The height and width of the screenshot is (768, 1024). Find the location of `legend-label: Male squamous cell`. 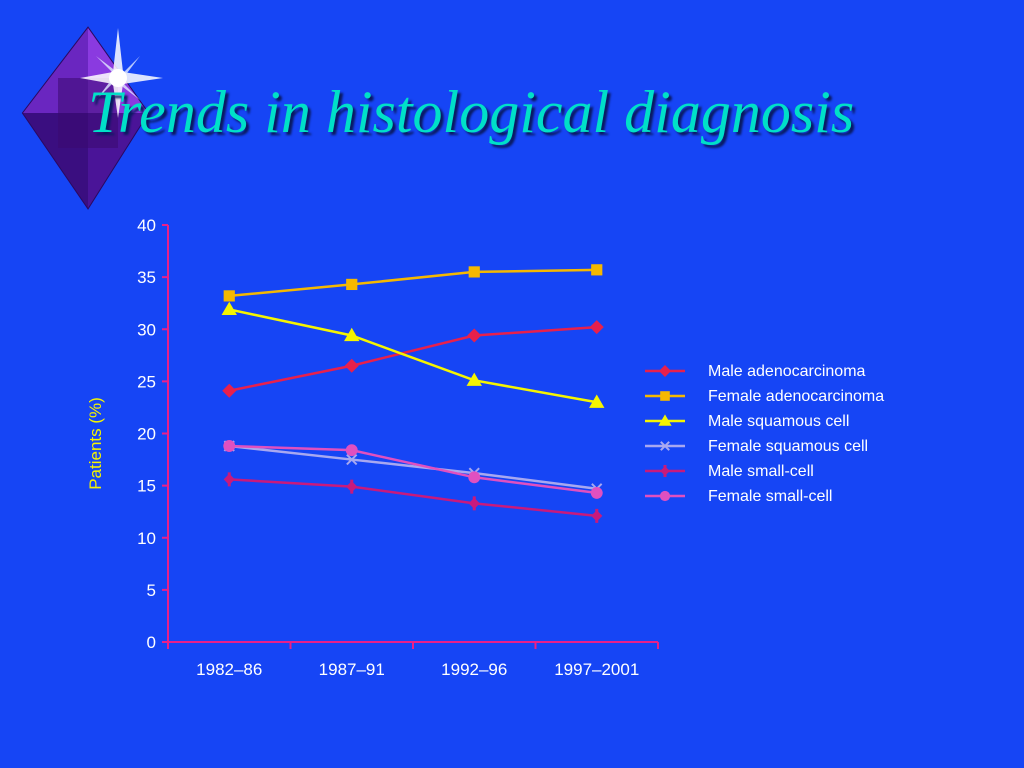

legend-label: Male squamous cell is located at coordinates (778, 421).